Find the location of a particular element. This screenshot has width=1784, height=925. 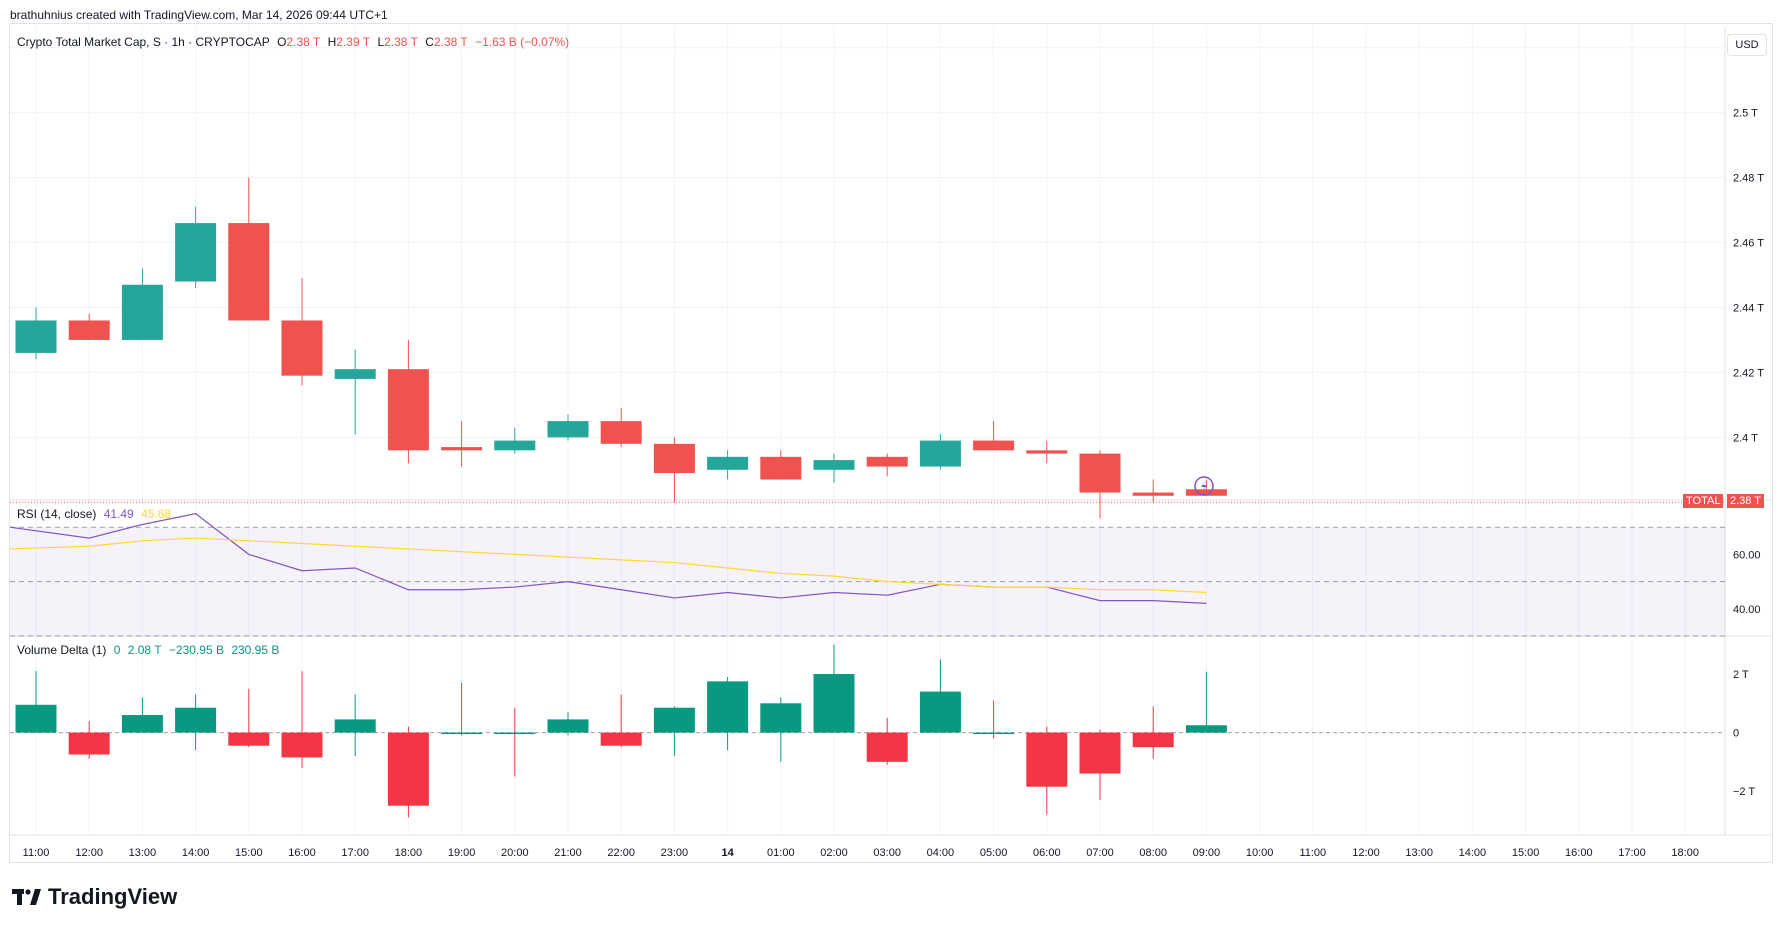

currency-button: USD is located at coordinates (1747, 45).